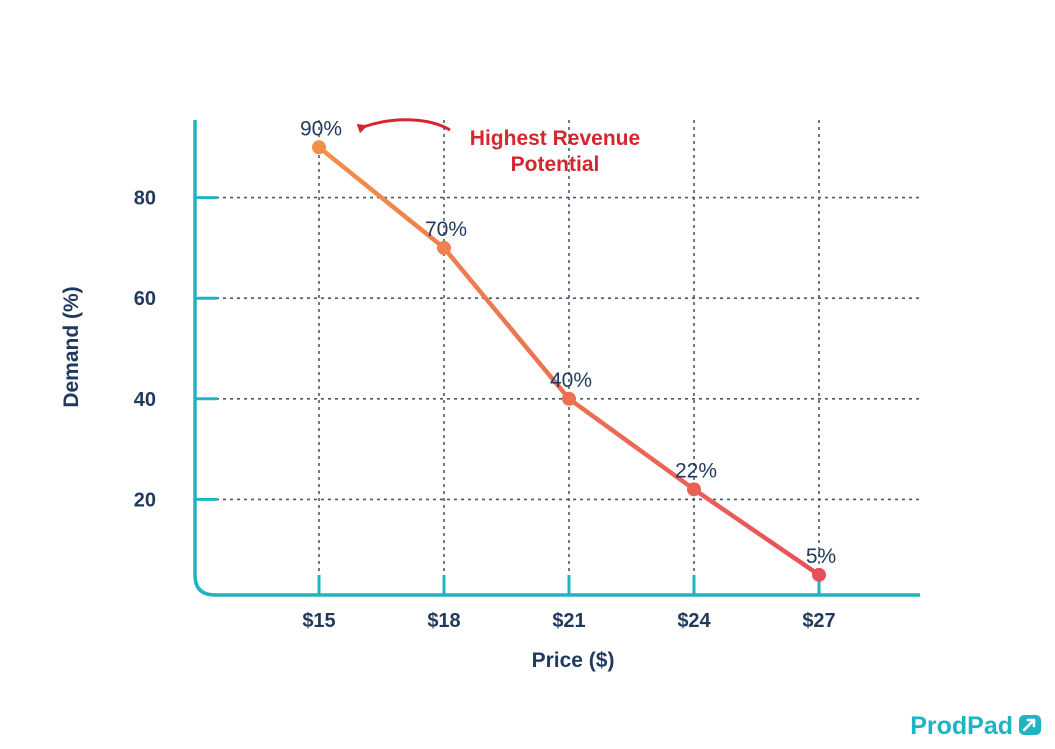 The image size is (1055, 749). What do you see at coordinates (71, 346) in the screenshot?
I see `y-axis-title: Demand (%)` at bounding box center [71, 346].